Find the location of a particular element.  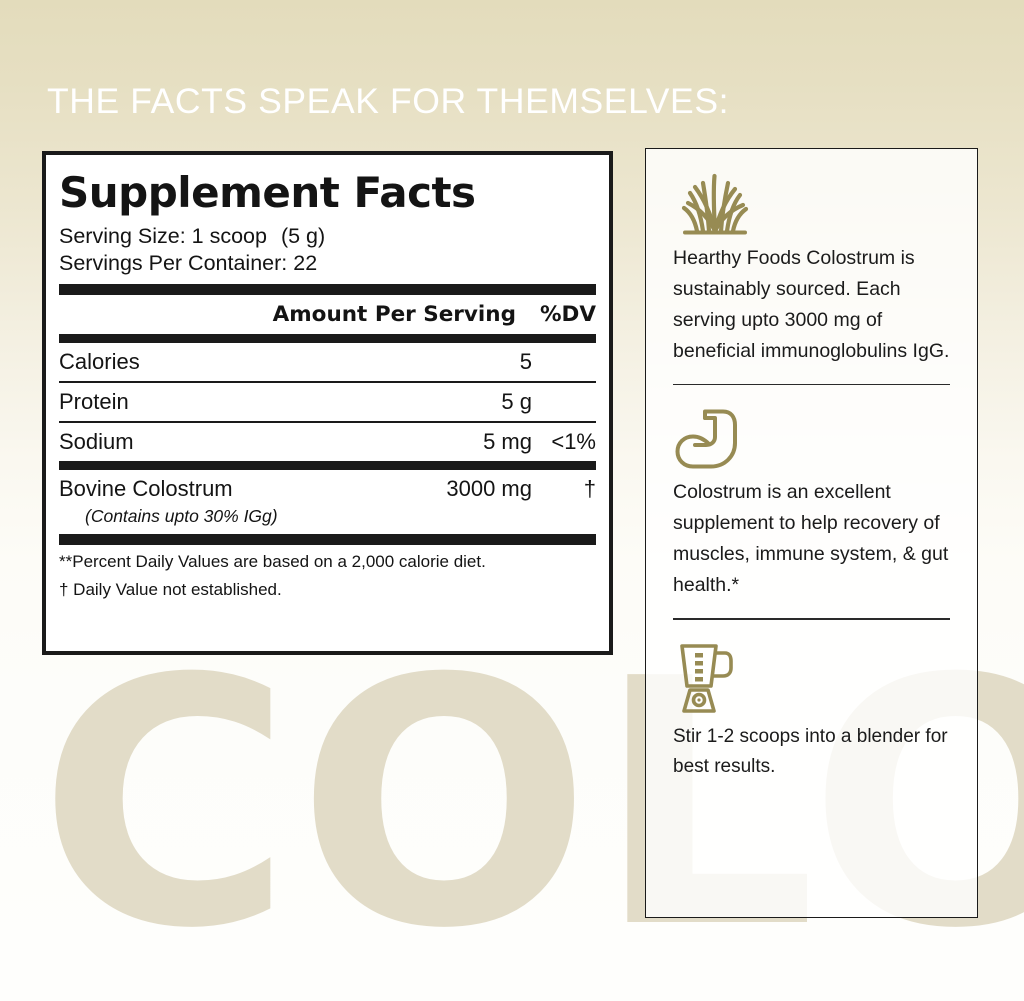

divider-thick-header is located at coordinates (327, 338).